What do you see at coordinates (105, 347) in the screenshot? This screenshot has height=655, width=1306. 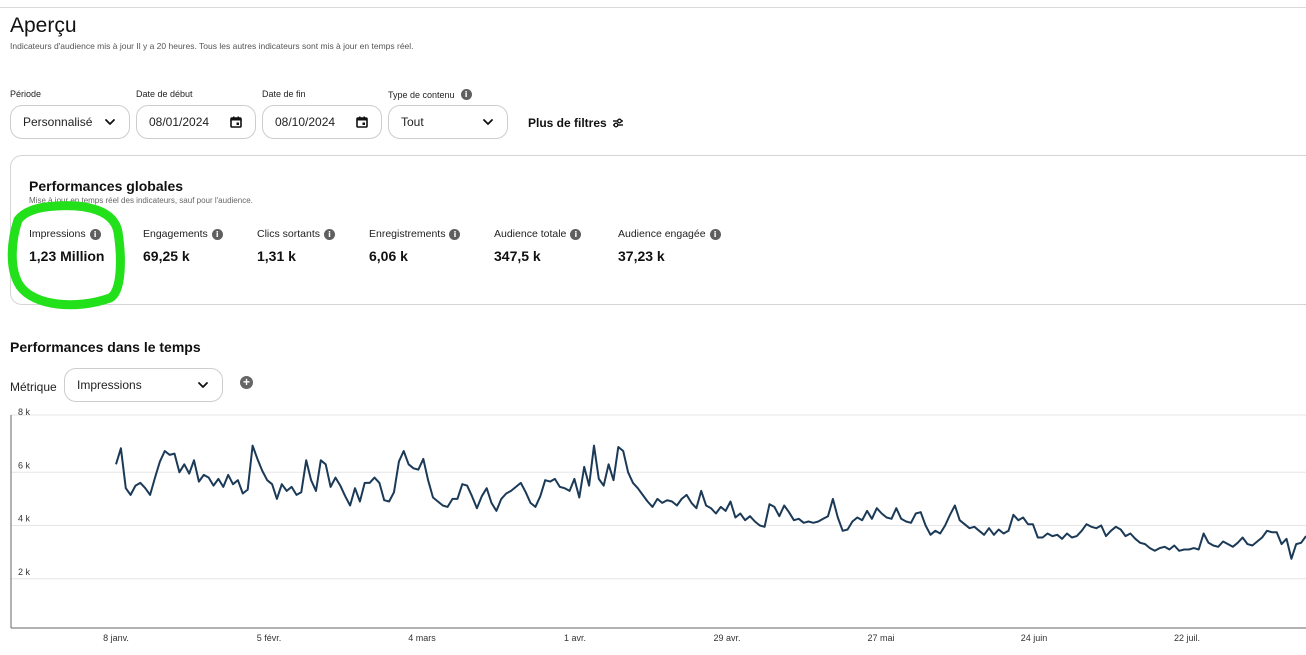 I see `timeline-title: Performances dans le temps` at bounding box center [105, 347].